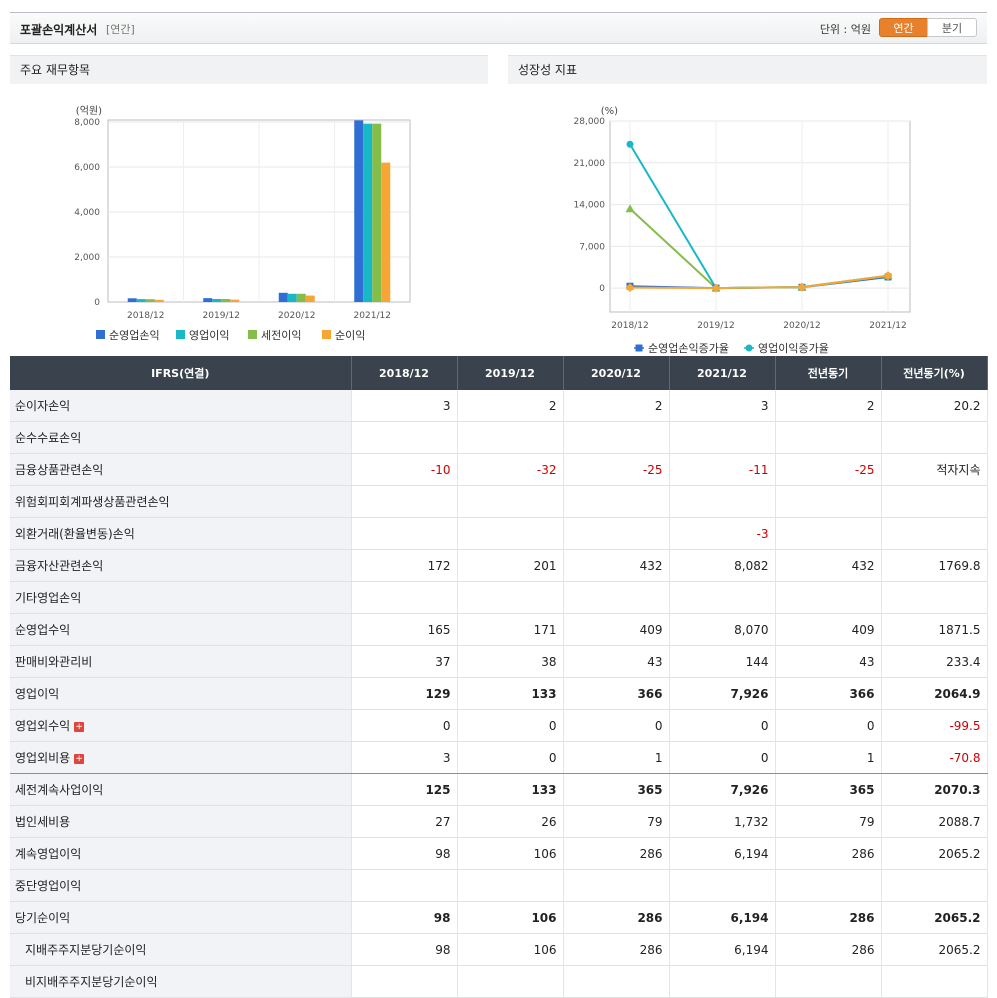 This screenshot has height=998, width=997. Describe the element at coordinates (181, 853) in the screenshot. I see `row-label: 계속영업이익` at that location.